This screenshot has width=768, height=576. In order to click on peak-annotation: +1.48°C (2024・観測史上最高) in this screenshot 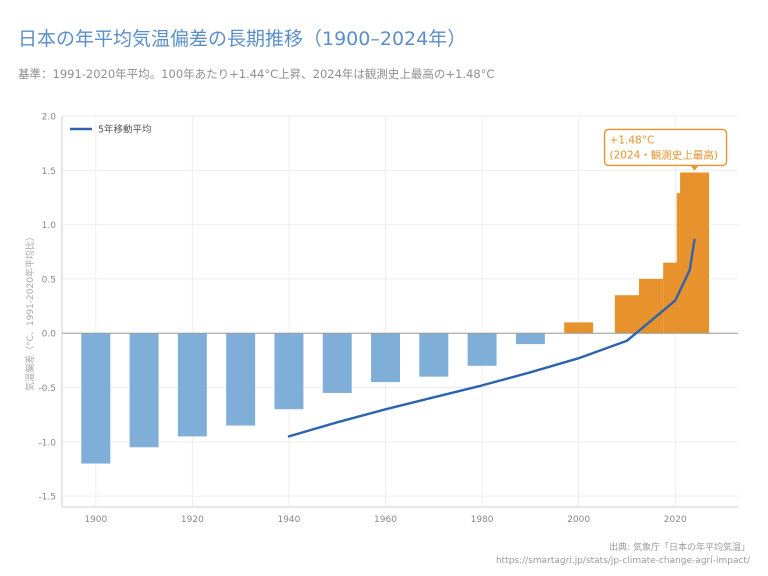, I will do `click(665, 149)`.